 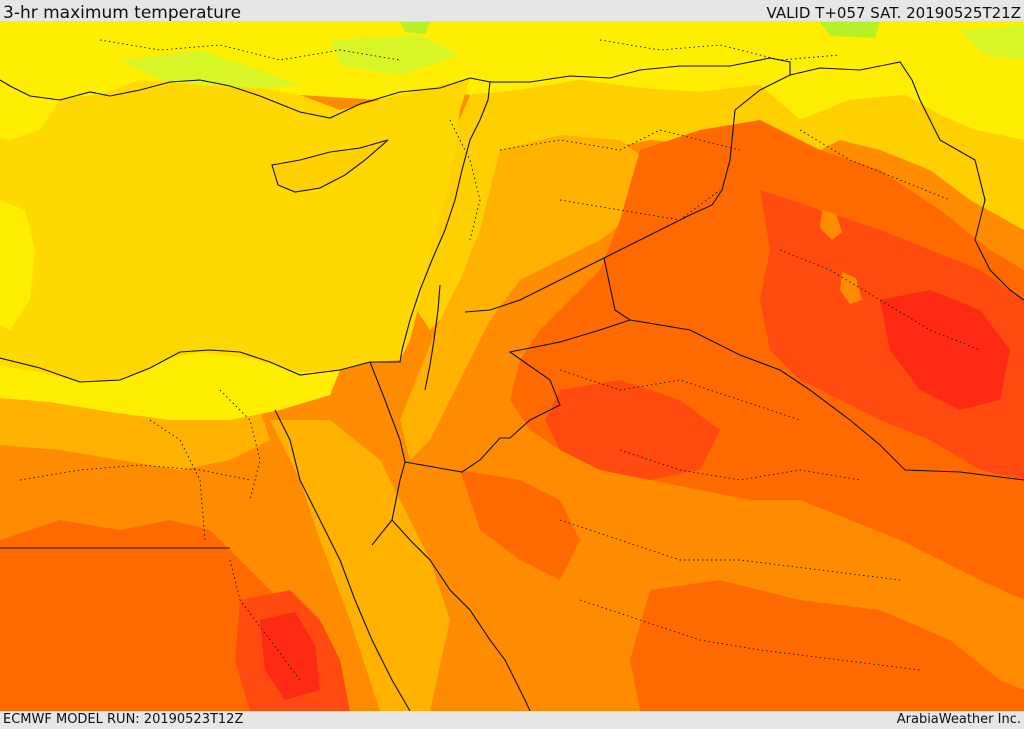 I want to click on red-sea-west-coast, so click(x=342, y=560).